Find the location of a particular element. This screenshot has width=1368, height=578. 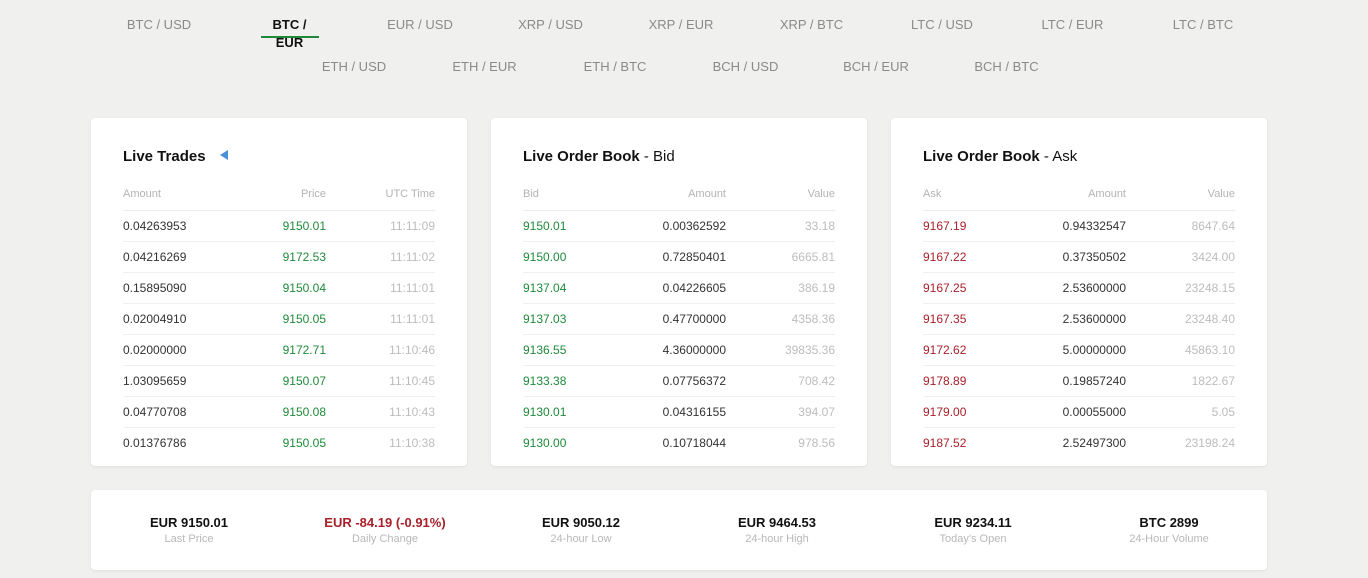

table-row: 9172.62 5.00000000 45863.10 is located at coordinates (1079, 350).